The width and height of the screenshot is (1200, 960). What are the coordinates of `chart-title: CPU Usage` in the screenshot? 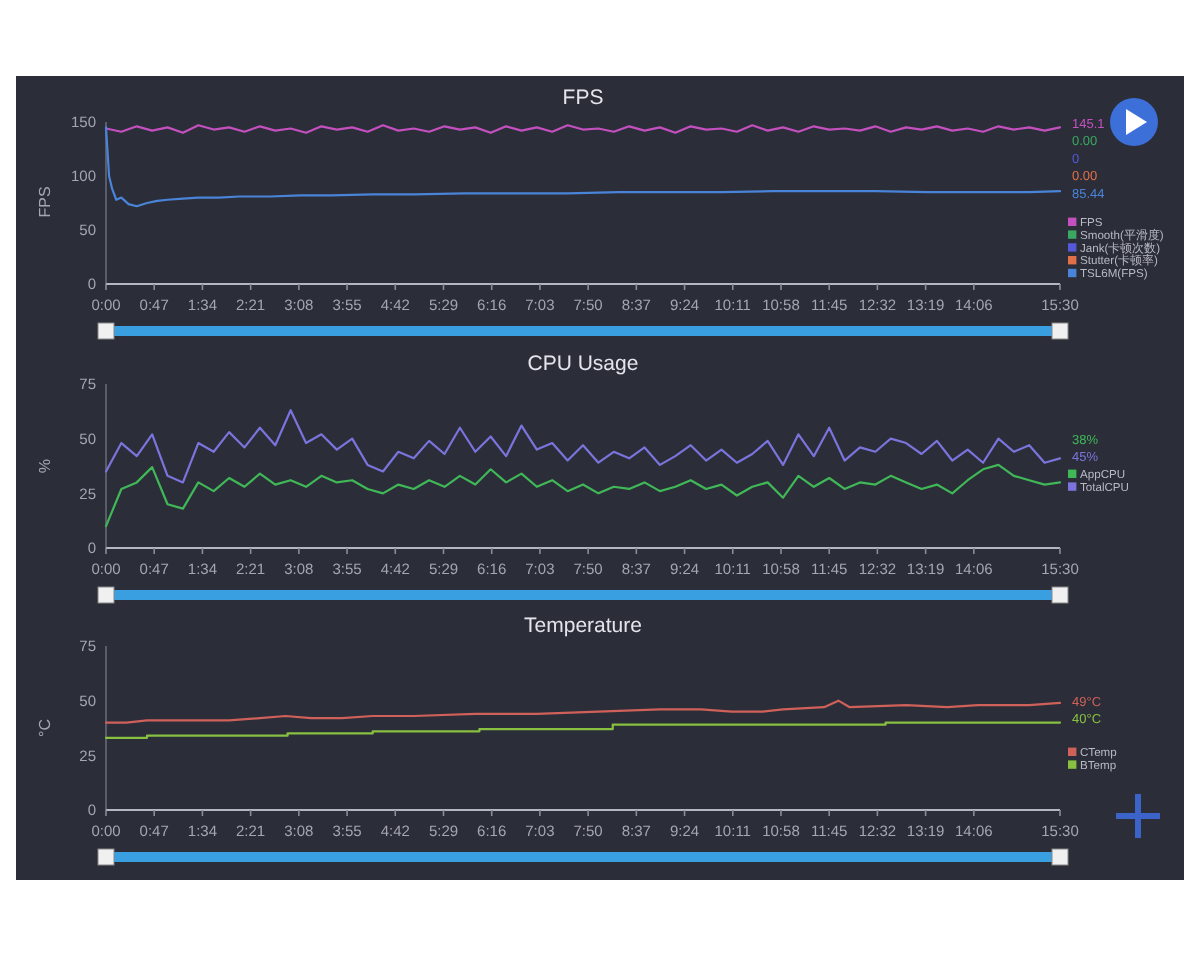 It's located at (583, 364).